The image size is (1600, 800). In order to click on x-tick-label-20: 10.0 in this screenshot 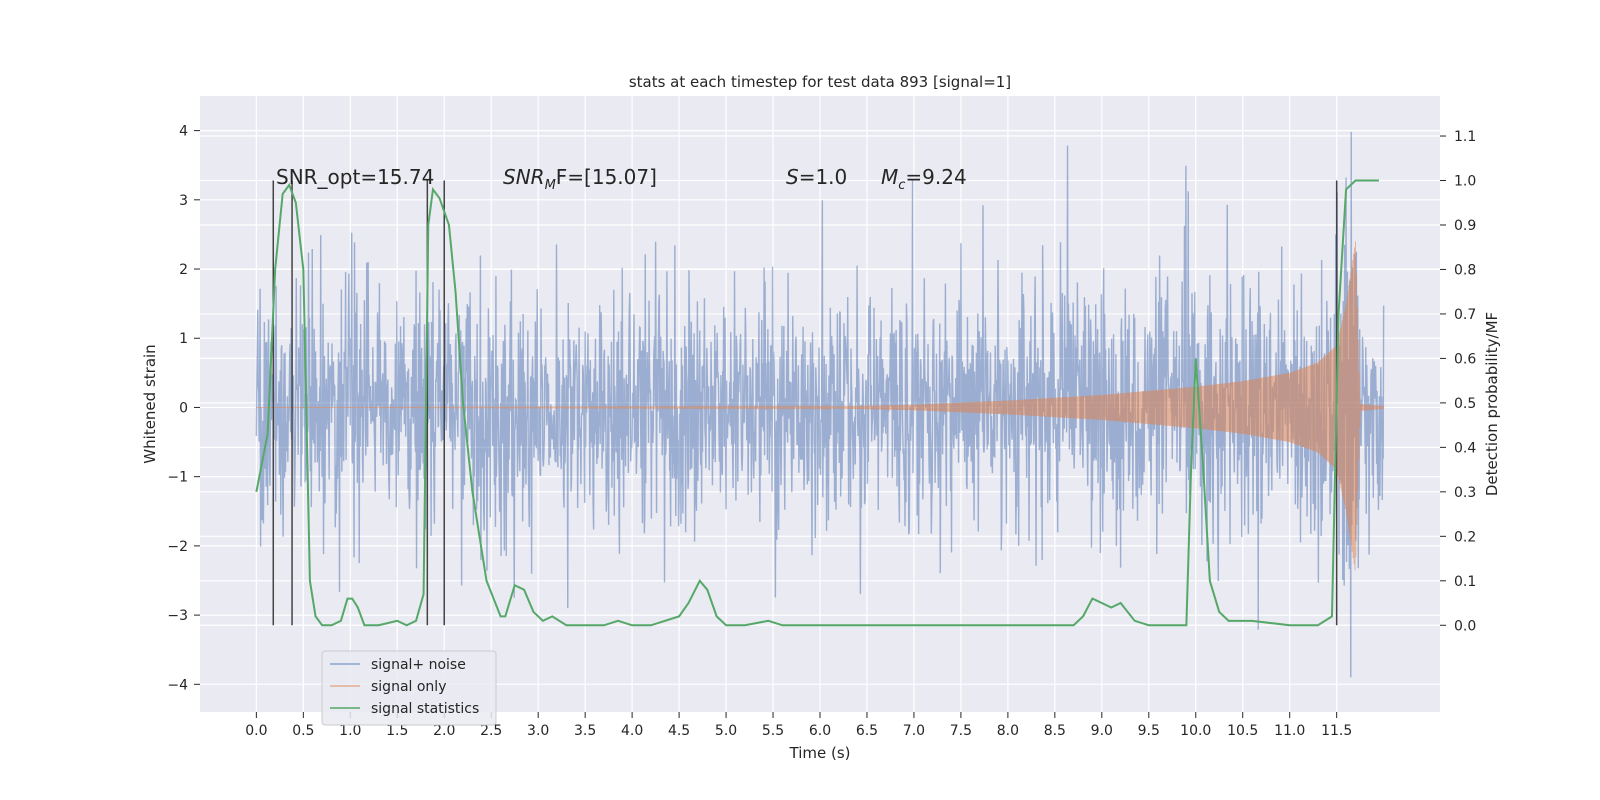, I will do `click(1195, 731)`.